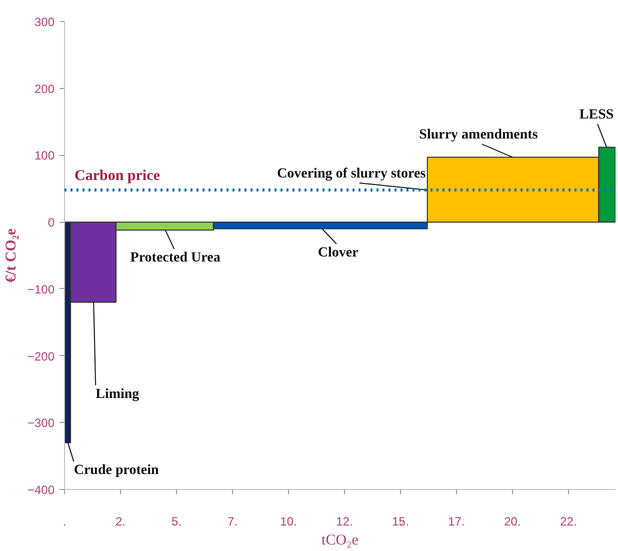 This screenshot has width=618, height=551. What do you see at coordinates (568, 521) in the screenshot?
I see `x-tick-label: 22.` at bounding box center [568, 521].